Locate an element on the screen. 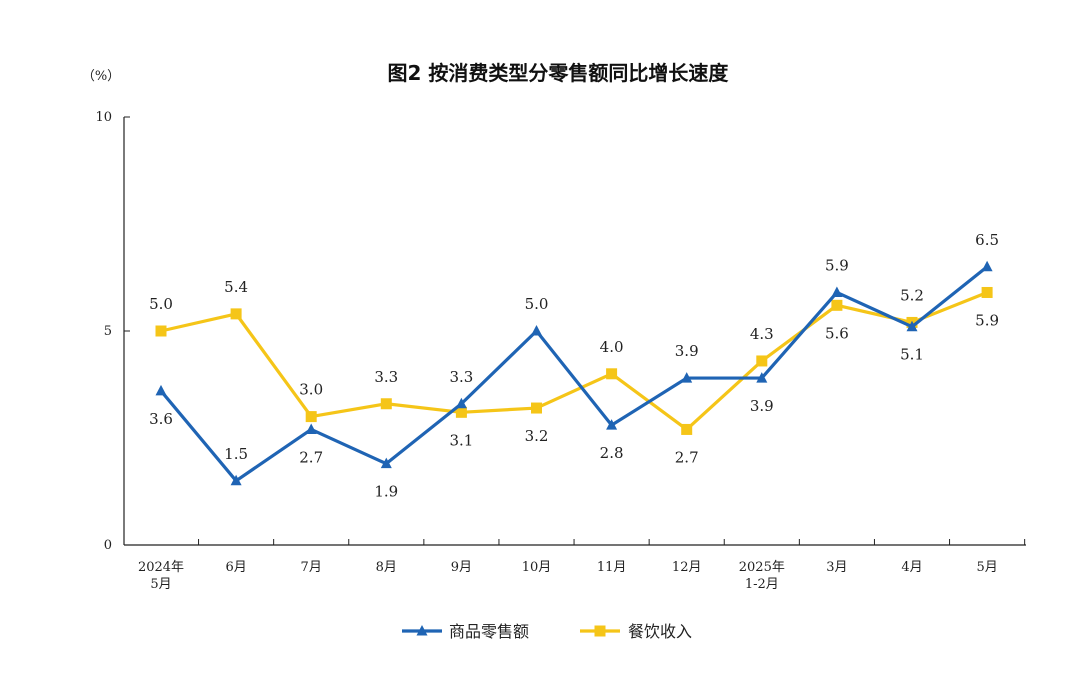 The width and height of the screenshot is (1074, 674). legend-item-1: 餐饮收入 is located at coordinates (636, 631).